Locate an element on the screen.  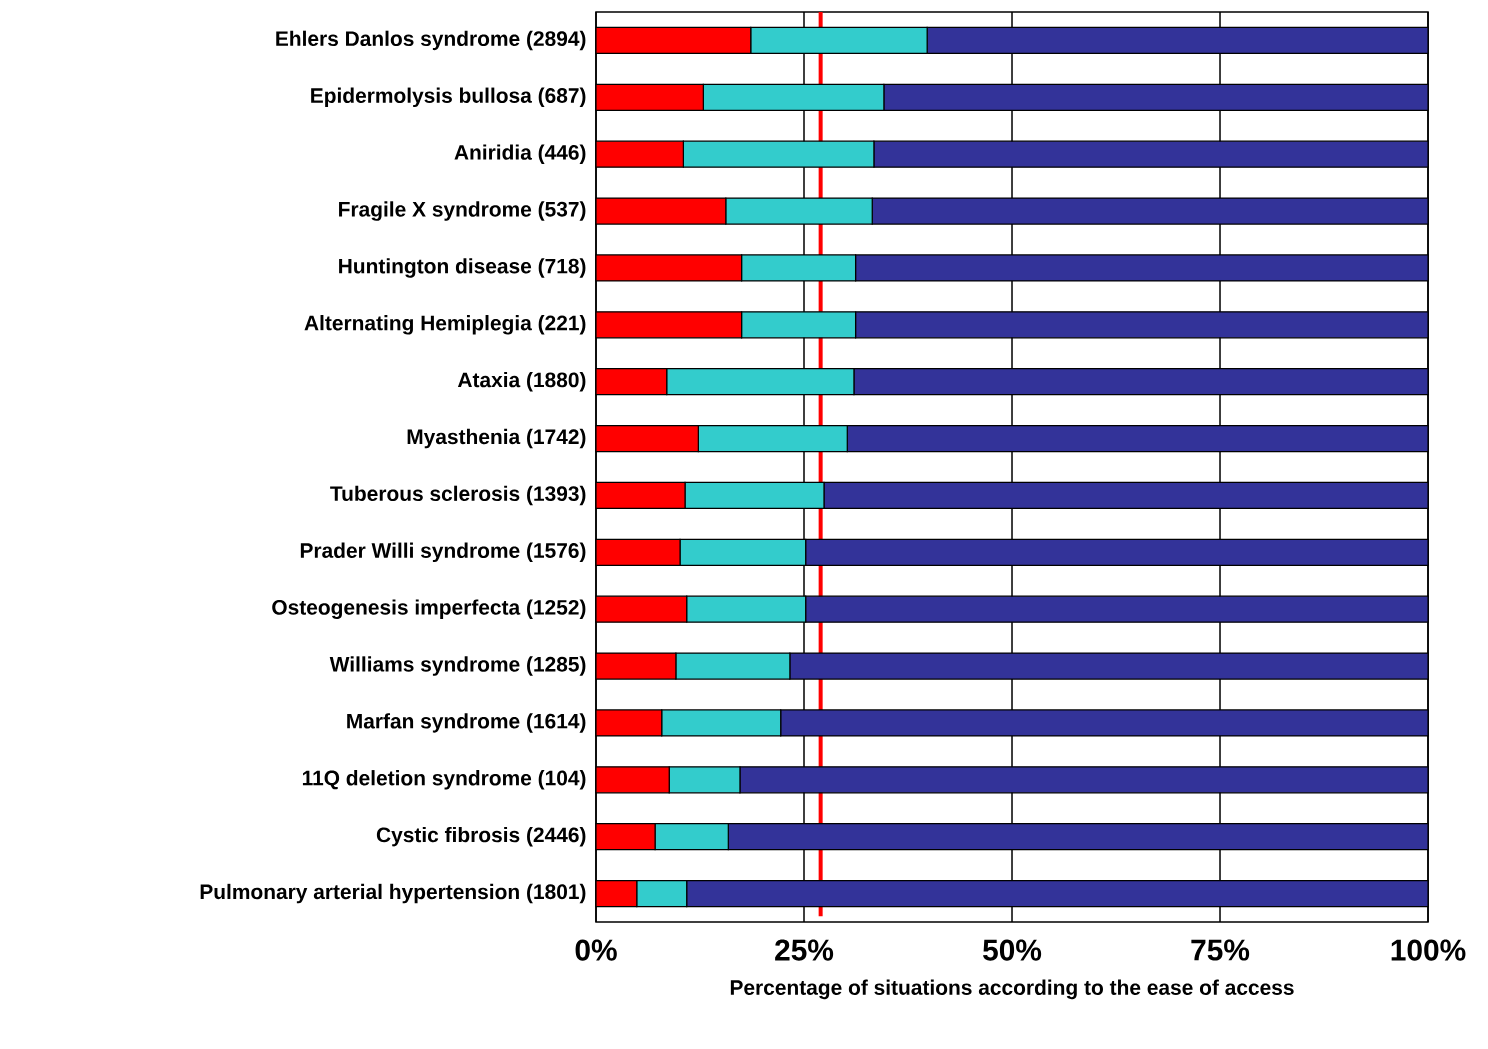
x-tick-label: 75% is located at coordinates (1220, 950).